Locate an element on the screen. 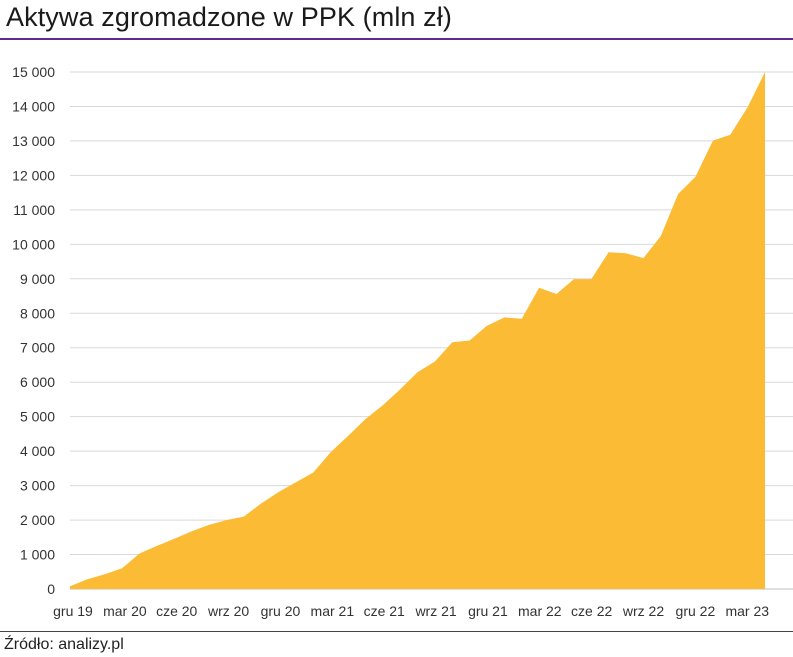  x-tick-label: mar 20 is located at coordinates (125, 611).